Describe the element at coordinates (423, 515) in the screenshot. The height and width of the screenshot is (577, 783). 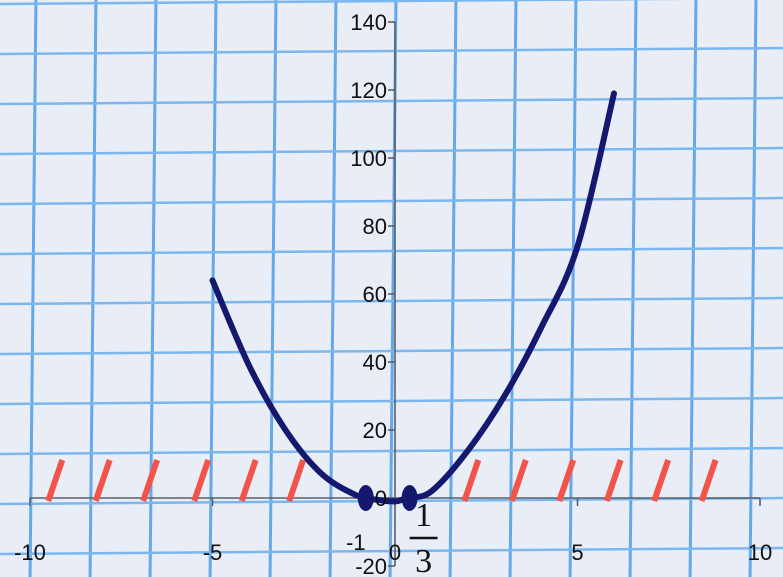
I see `root-label-numerator: 1` at that location.